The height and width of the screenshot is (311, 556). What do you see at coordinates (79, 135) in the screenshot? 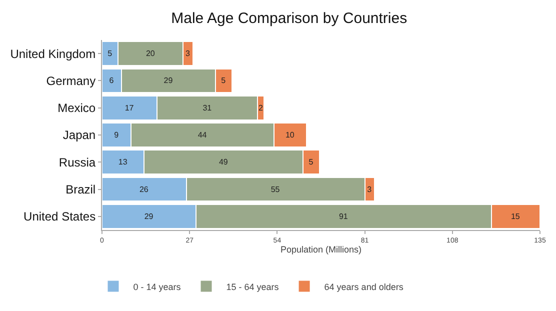
I see `y-tick-label: Japan` at bounding box center [79, 135].